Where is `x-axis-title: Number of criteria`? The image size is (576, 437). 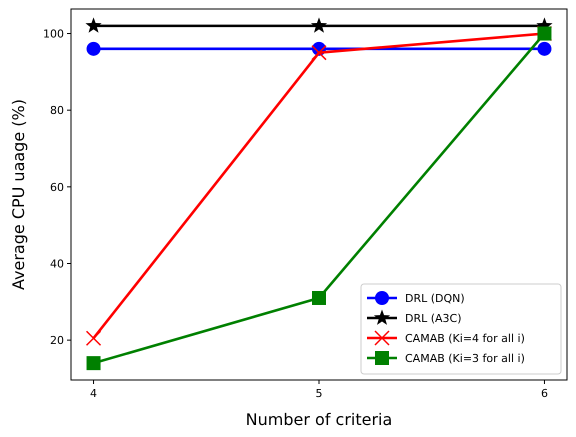
x-axis-title: Number of criteria is located at coordinates (319, 419).